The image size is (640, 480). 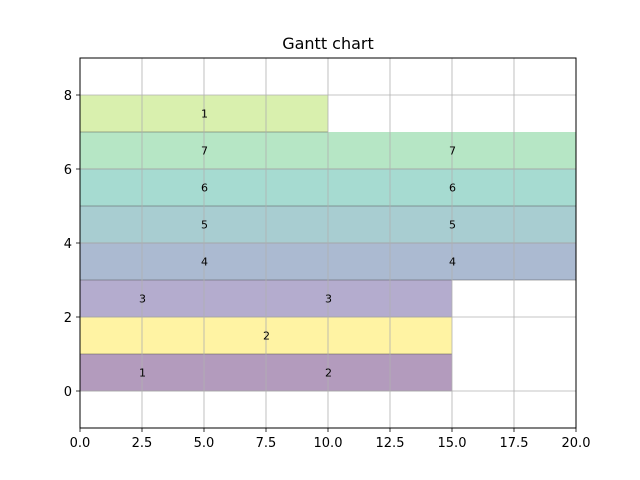 I want to click on x-tick-label: 15.0, so click(x=452, y=443).